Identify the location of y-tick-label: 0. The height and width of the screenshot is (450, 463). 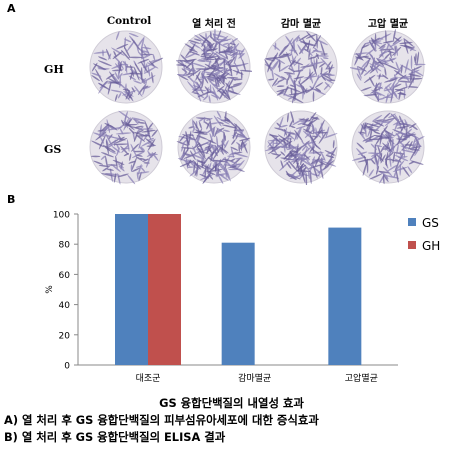
(67, 367).